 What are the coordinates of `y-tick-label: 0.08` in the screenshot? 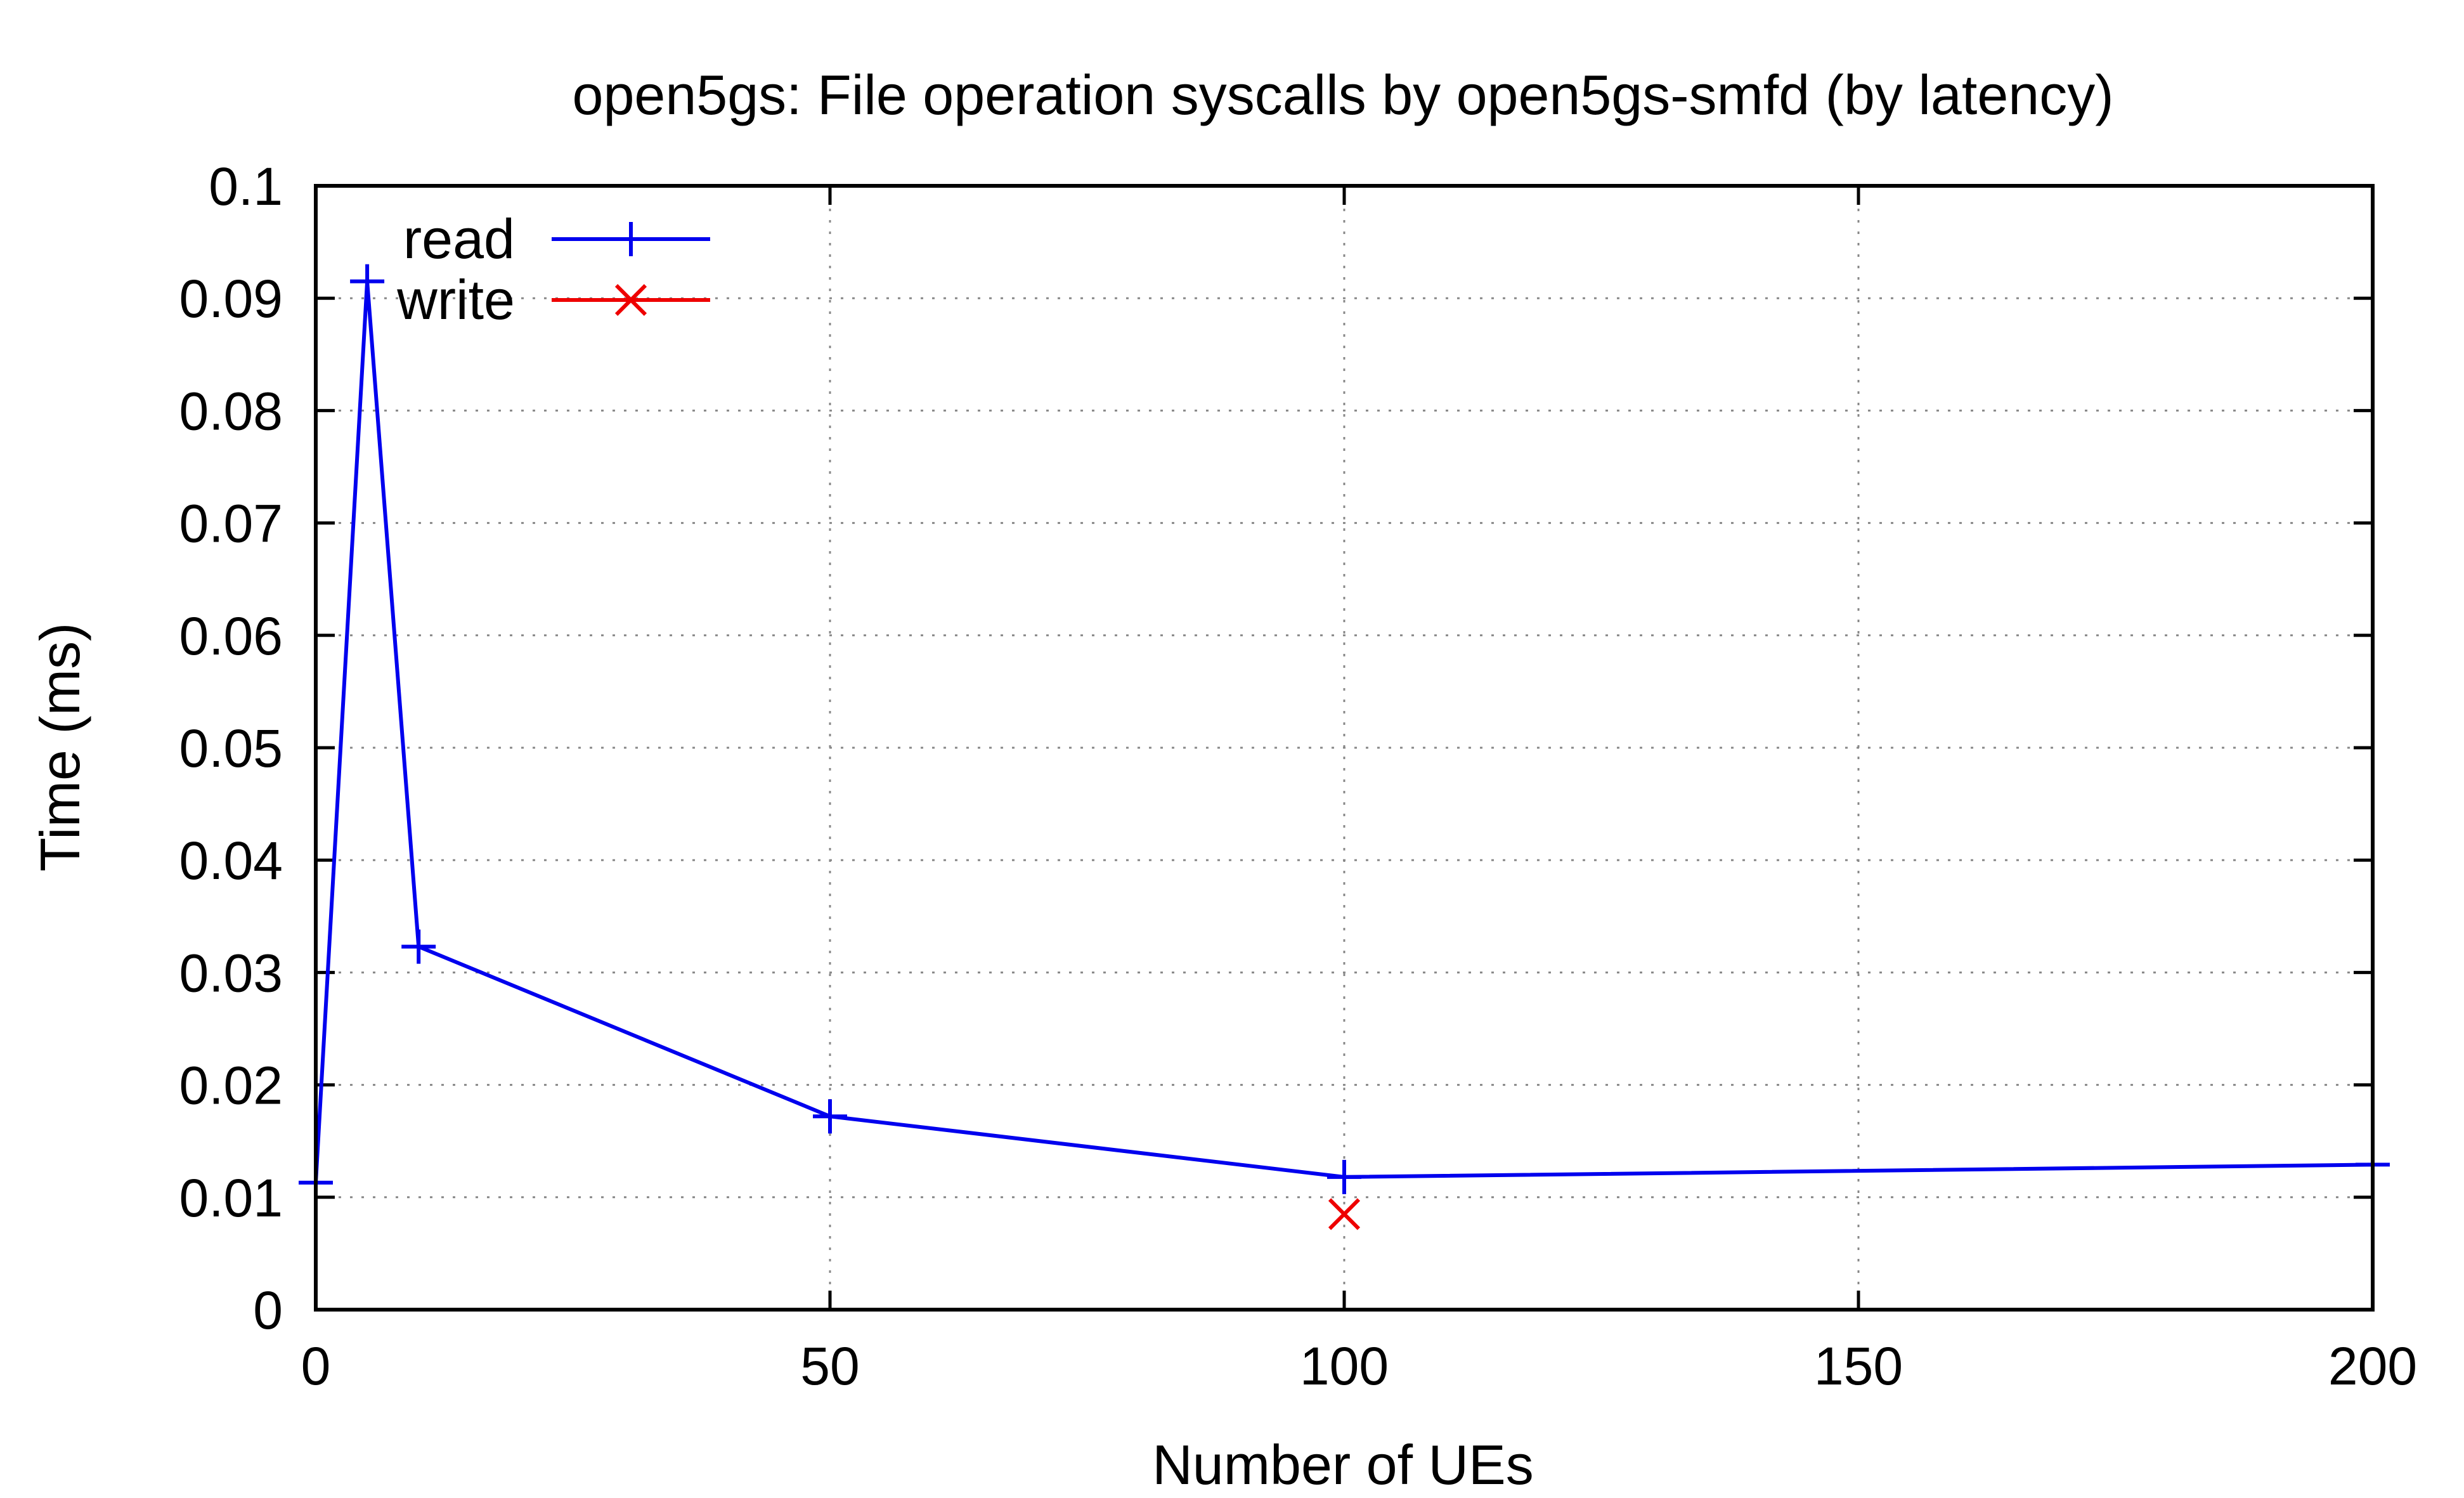 It's located at (231, 411).